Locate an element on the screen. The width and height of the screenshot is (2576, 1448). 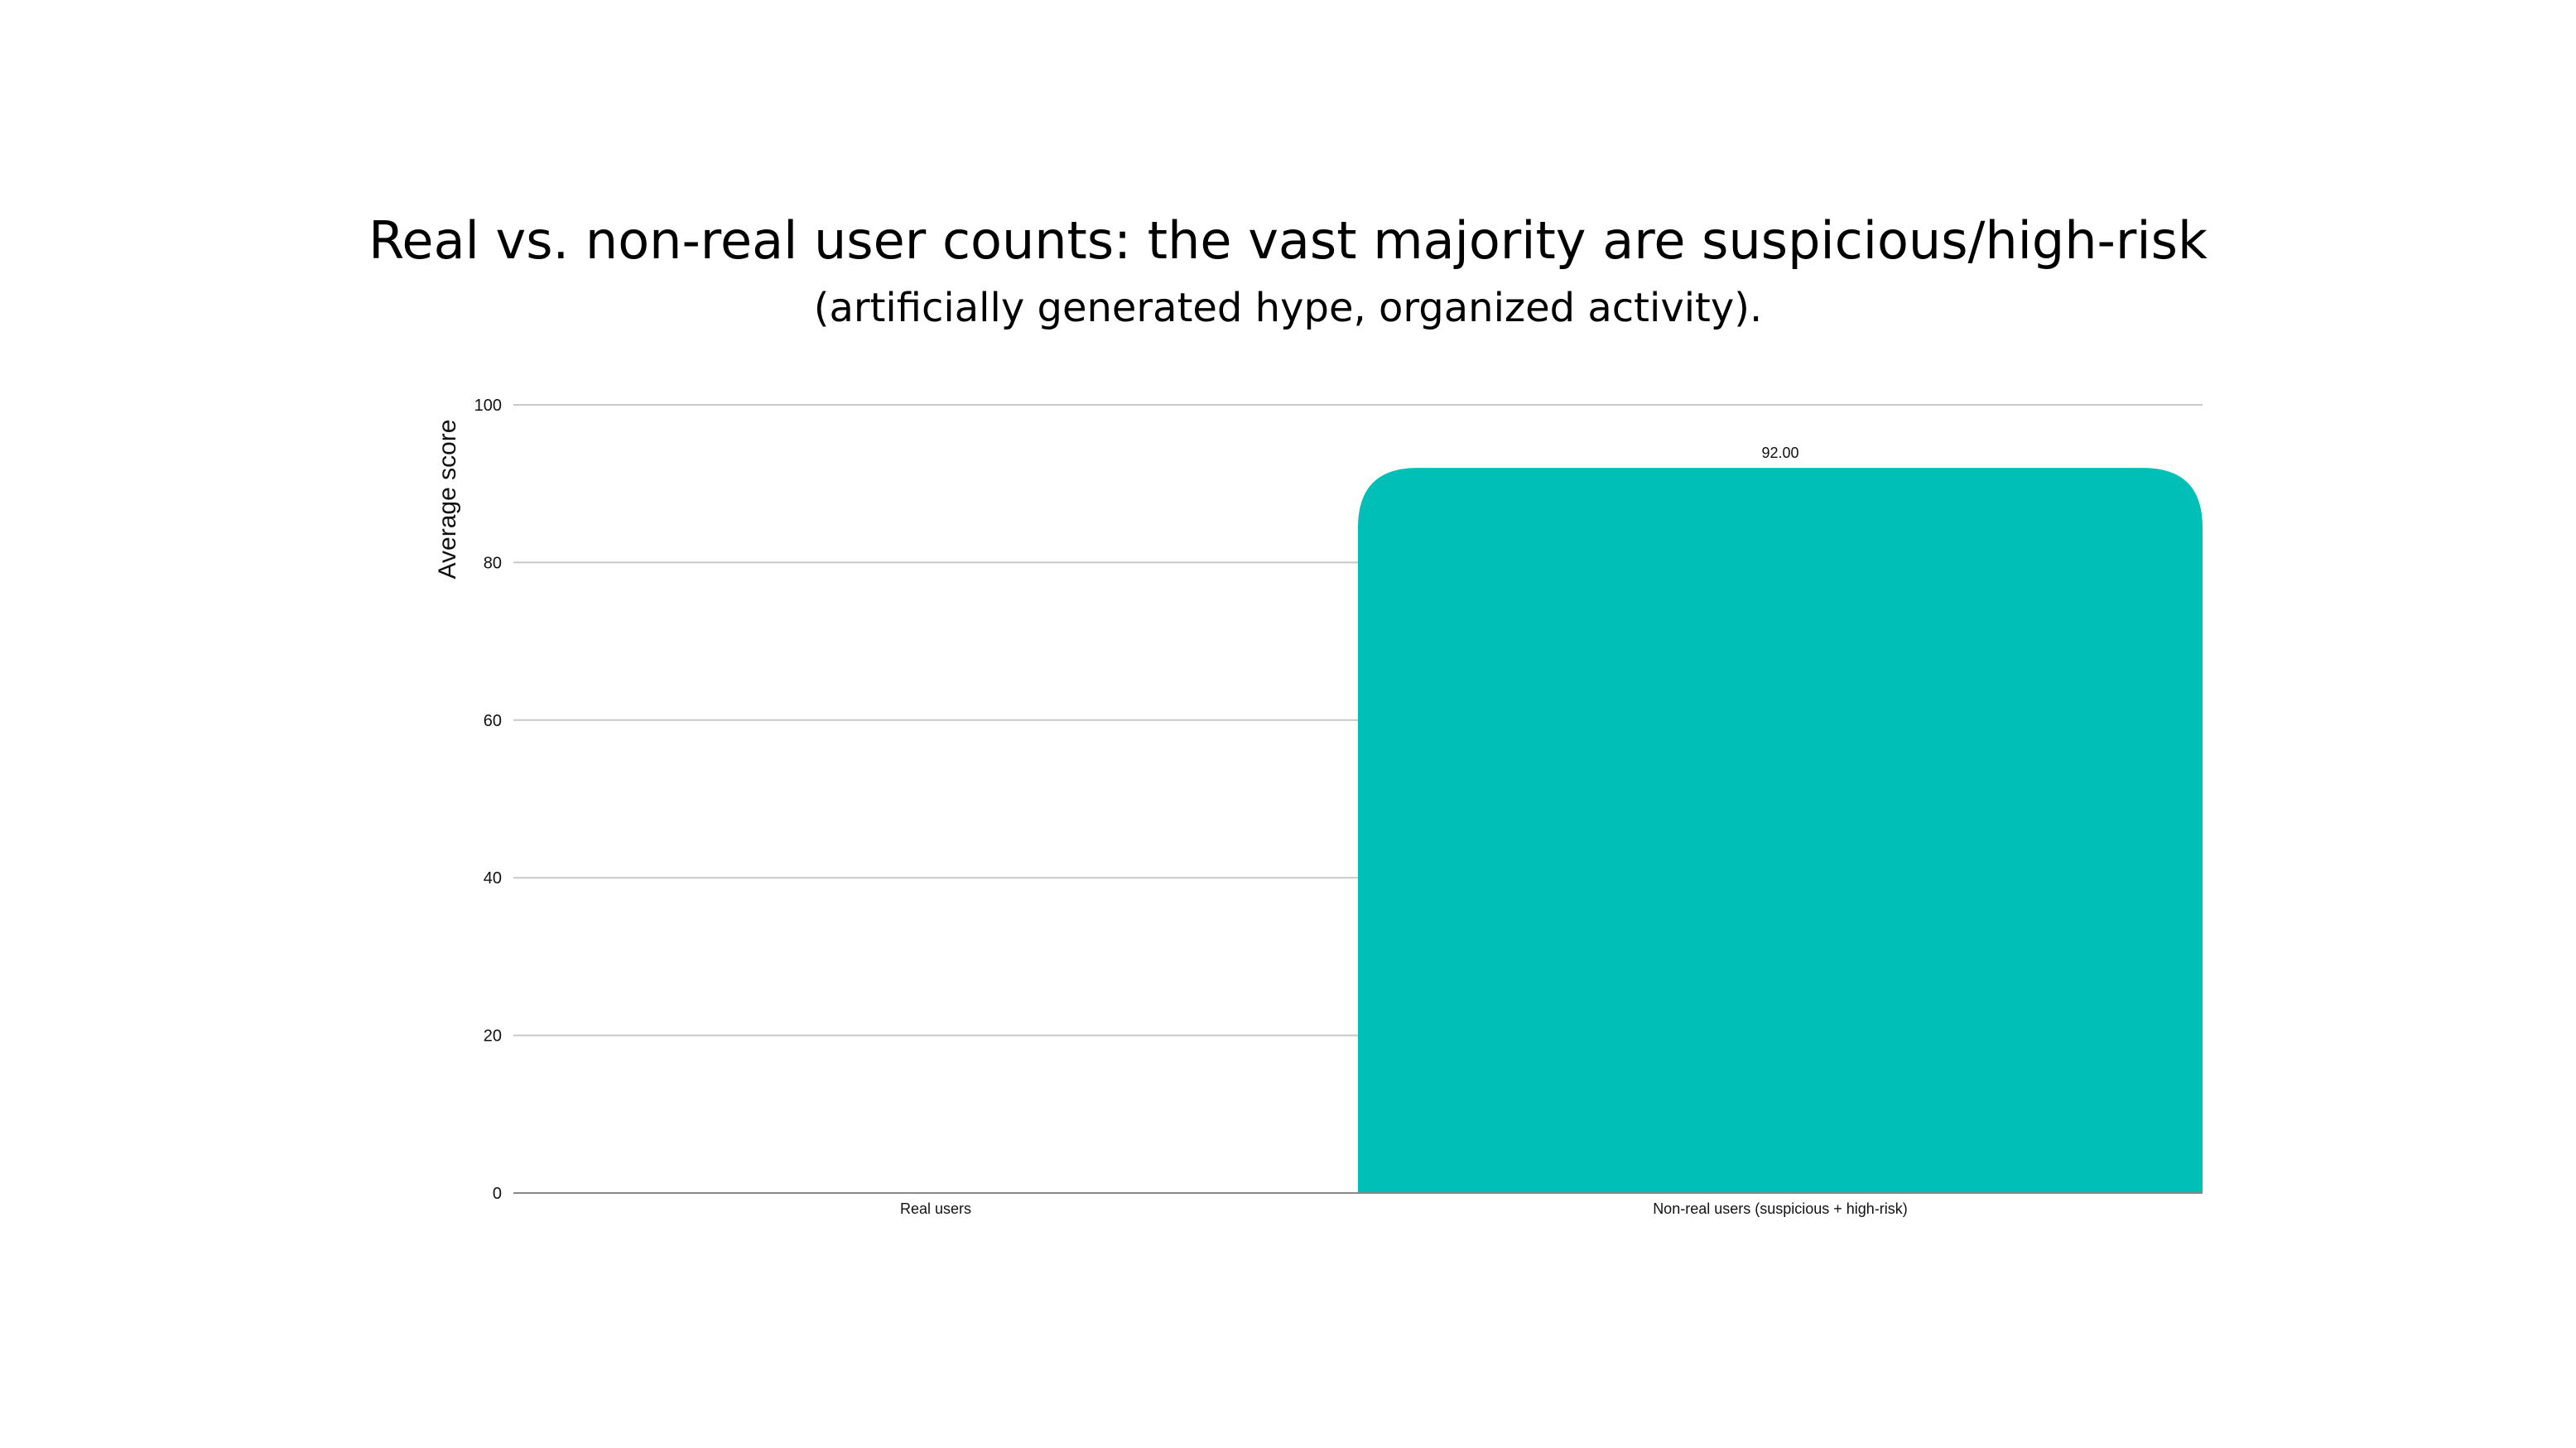
x-tick-label: Real users is located at coordinates (935, 1208).